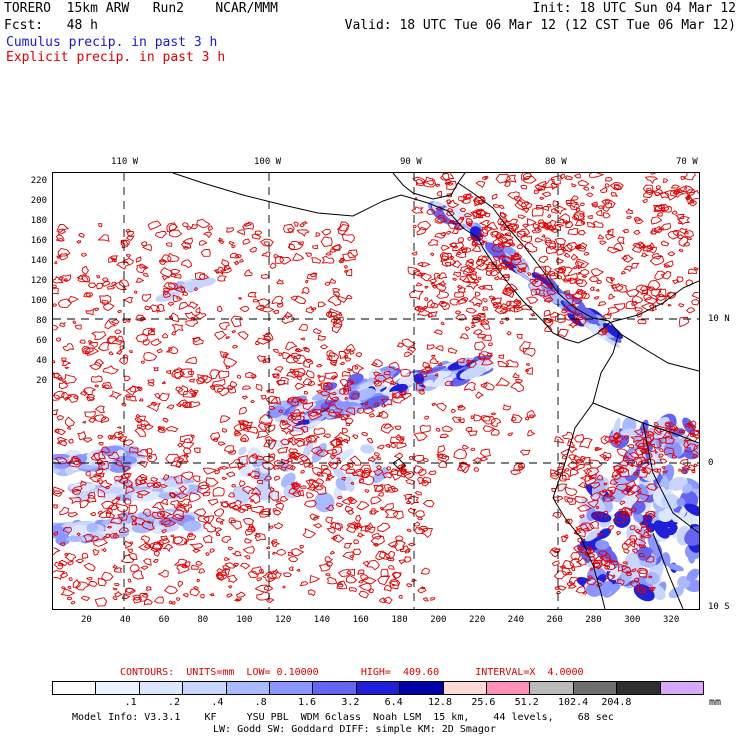 Image resolution: width=740 pixels, height=740 pixels. What do you see at coordinates (130, 702) in the screenshot?
I see `colorbar-label: .1` at bounding box center [130, 702].